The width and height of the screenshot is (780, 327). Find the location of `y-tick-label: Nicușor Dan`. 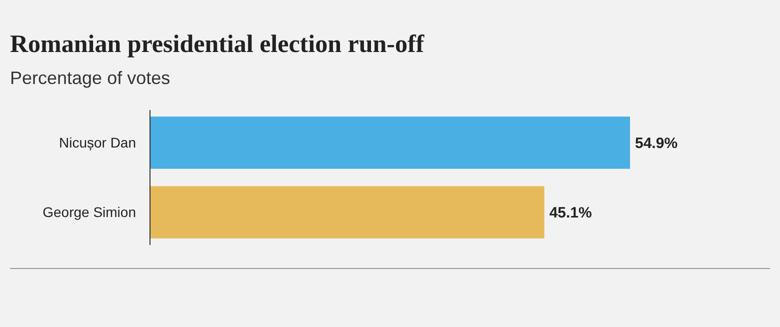

y-tick-label: Nicușor Dan is located at coordinates (97, 142).